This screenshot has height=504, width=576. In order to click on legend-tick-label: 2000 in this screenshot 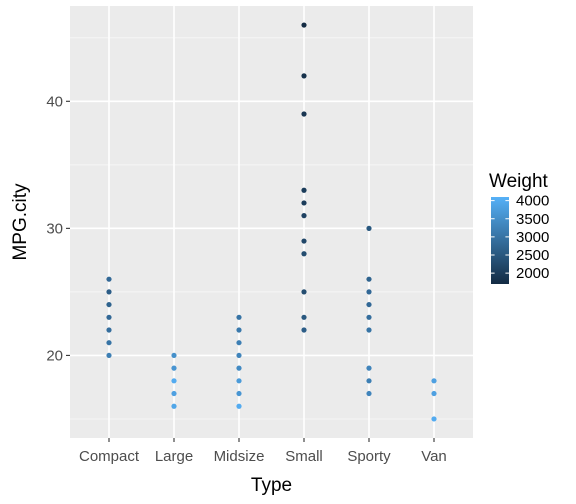, I will do `click(532, 273)`.